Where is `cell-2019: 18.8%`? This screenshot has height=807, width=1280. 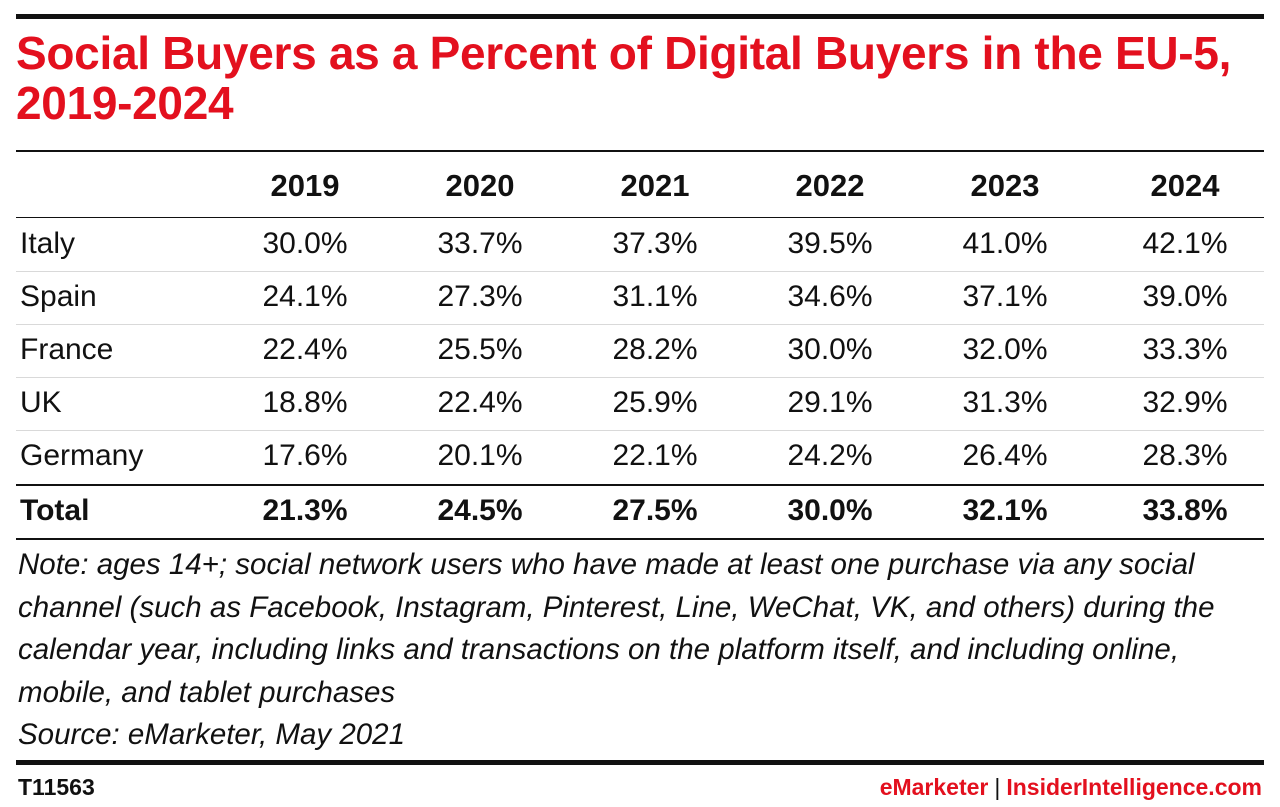 cell-2019: 18.8% is located at coordinates (305, 402).